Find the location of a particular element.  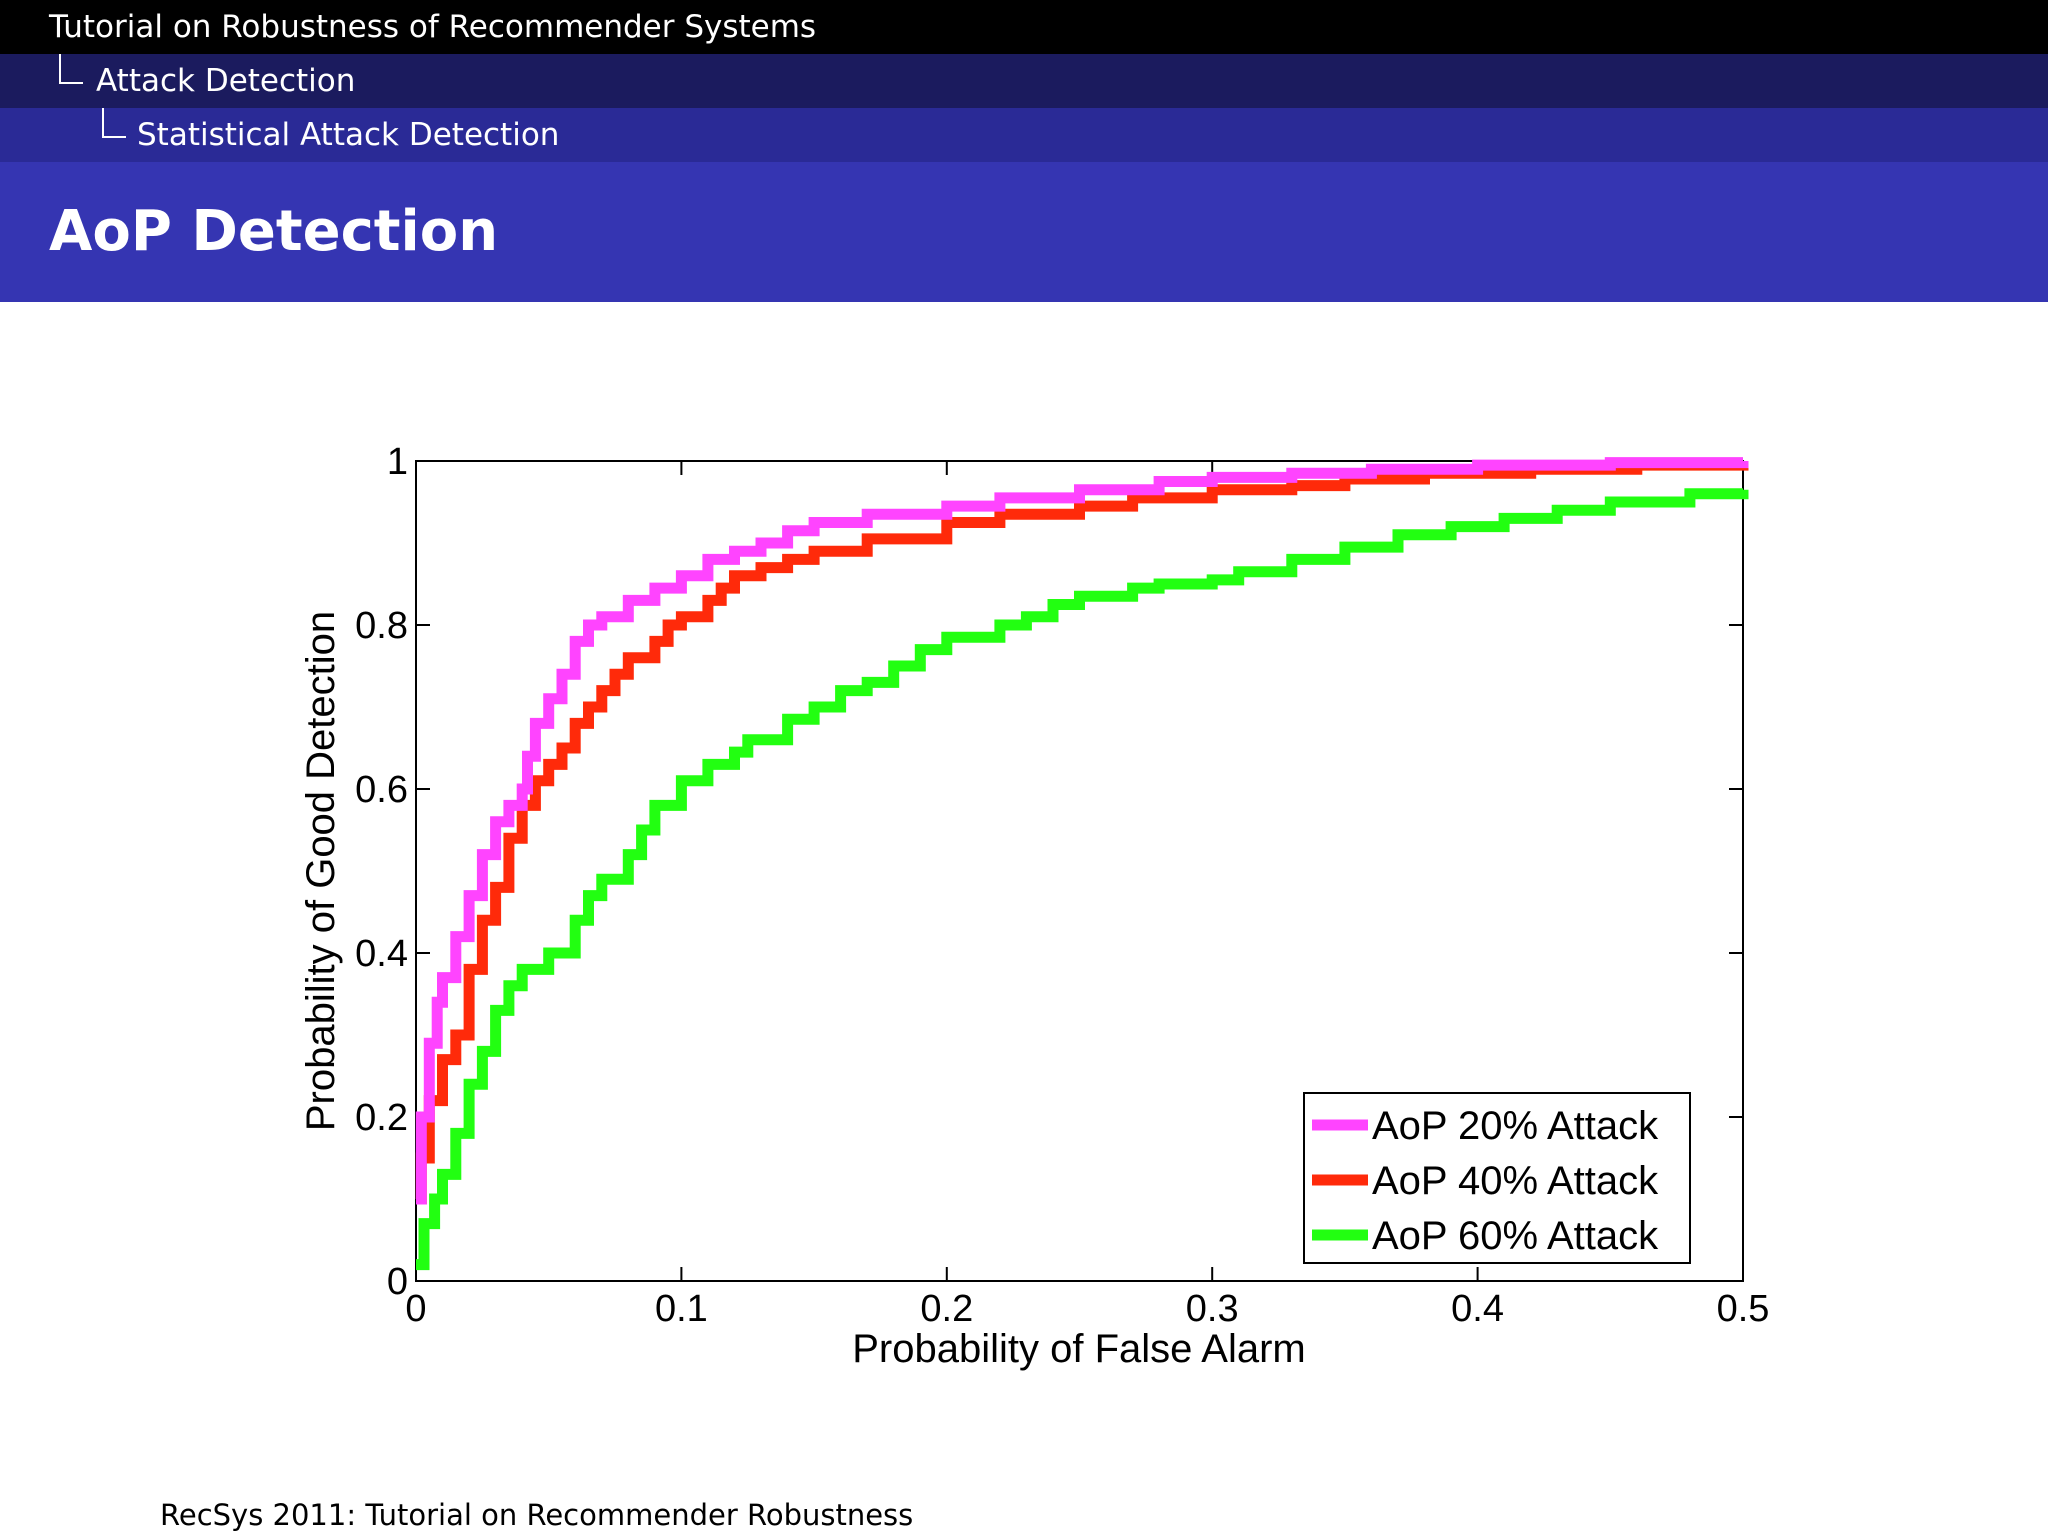

y-tick-label: 0.4 is located at coordinates (381, 954).